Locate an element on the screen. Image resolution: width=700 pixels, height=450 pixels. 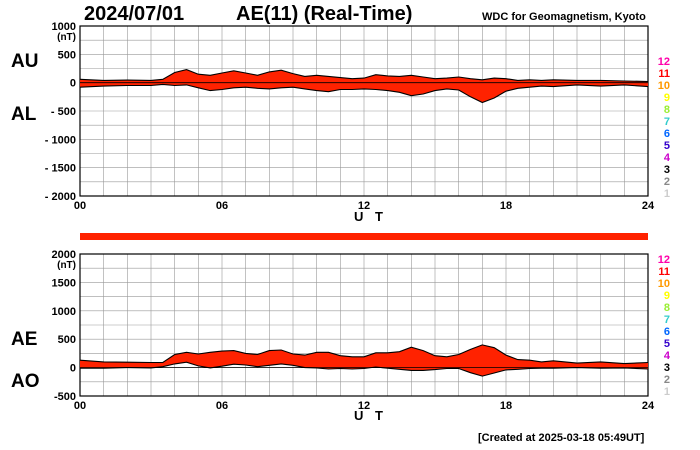
kp-legend-top: 12 11 10 9 8 7 6 5 4 3 2 1 is located at coordinates (658, 128).